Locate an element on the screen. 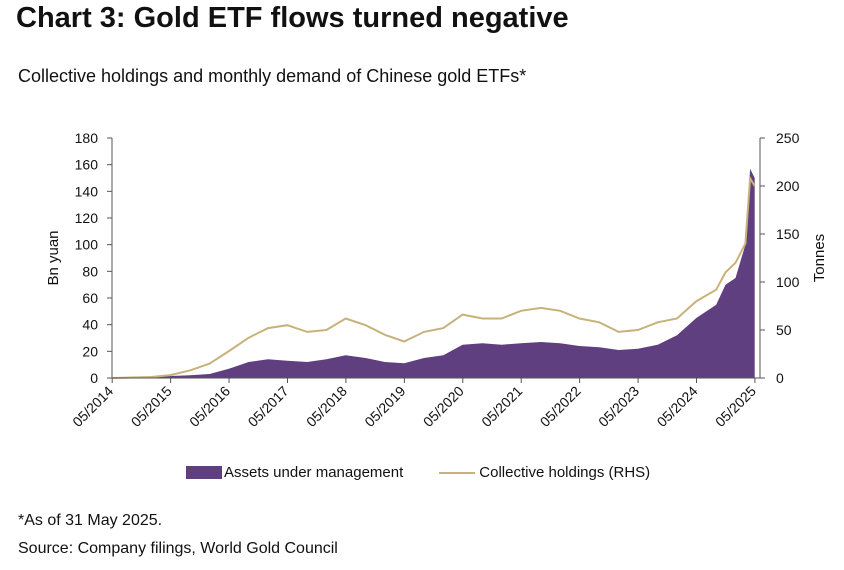  y-left-tick-label: 180 is located at coordinates (87, 138).